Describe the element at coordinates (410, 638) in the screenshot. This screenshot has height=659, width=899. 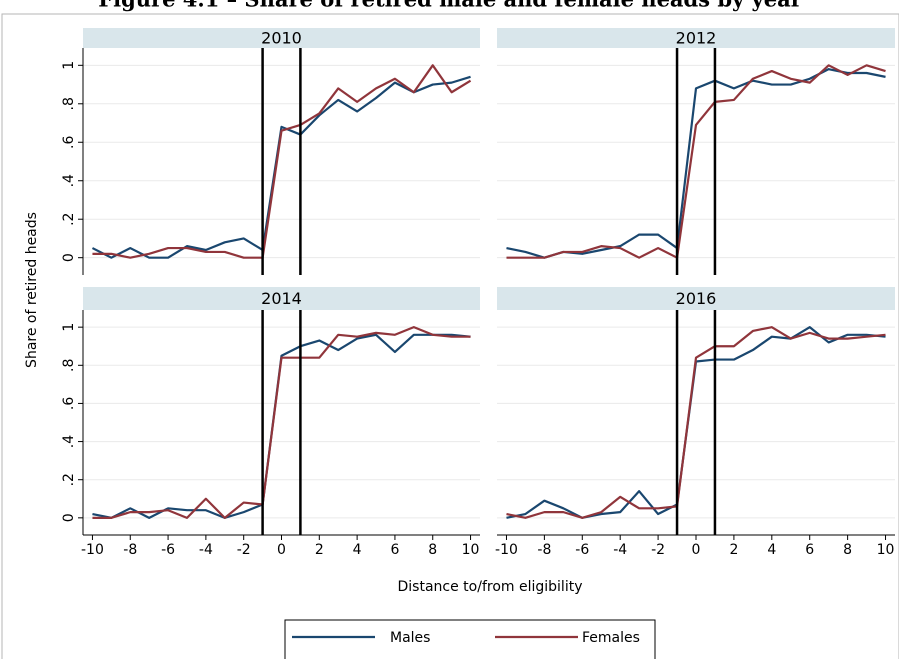
I see `legend-label: Males` at that location.